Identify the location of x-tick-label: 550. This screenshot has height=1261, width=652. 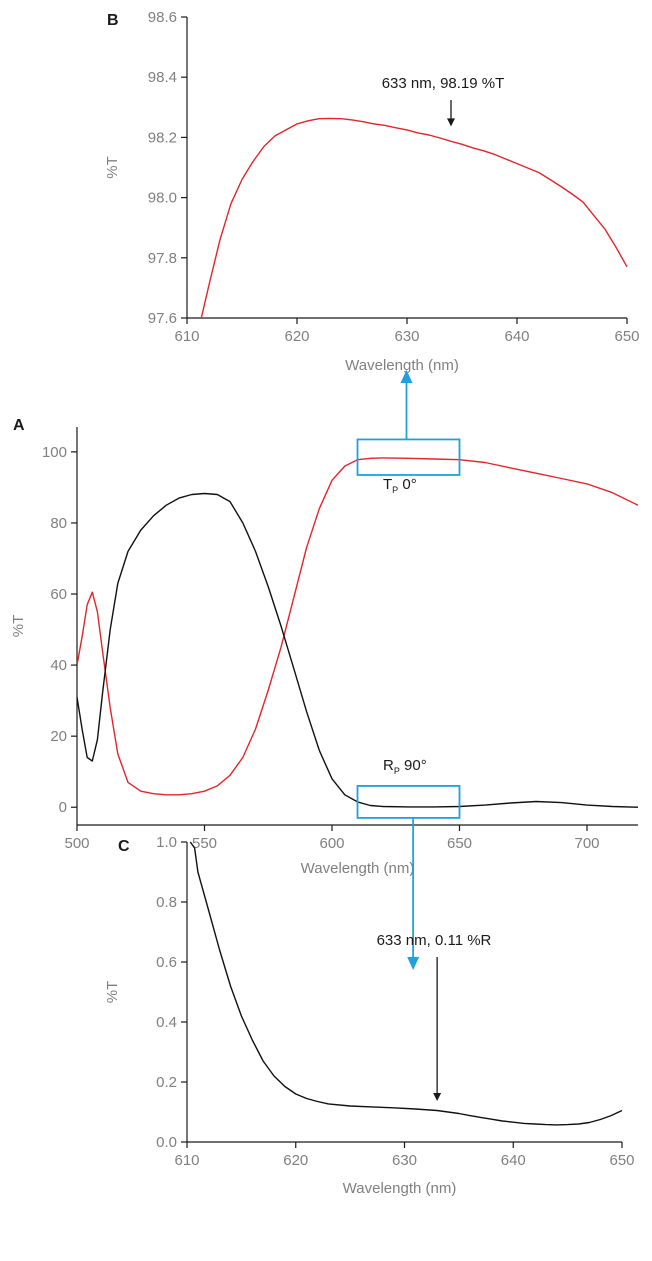
(204, 843).